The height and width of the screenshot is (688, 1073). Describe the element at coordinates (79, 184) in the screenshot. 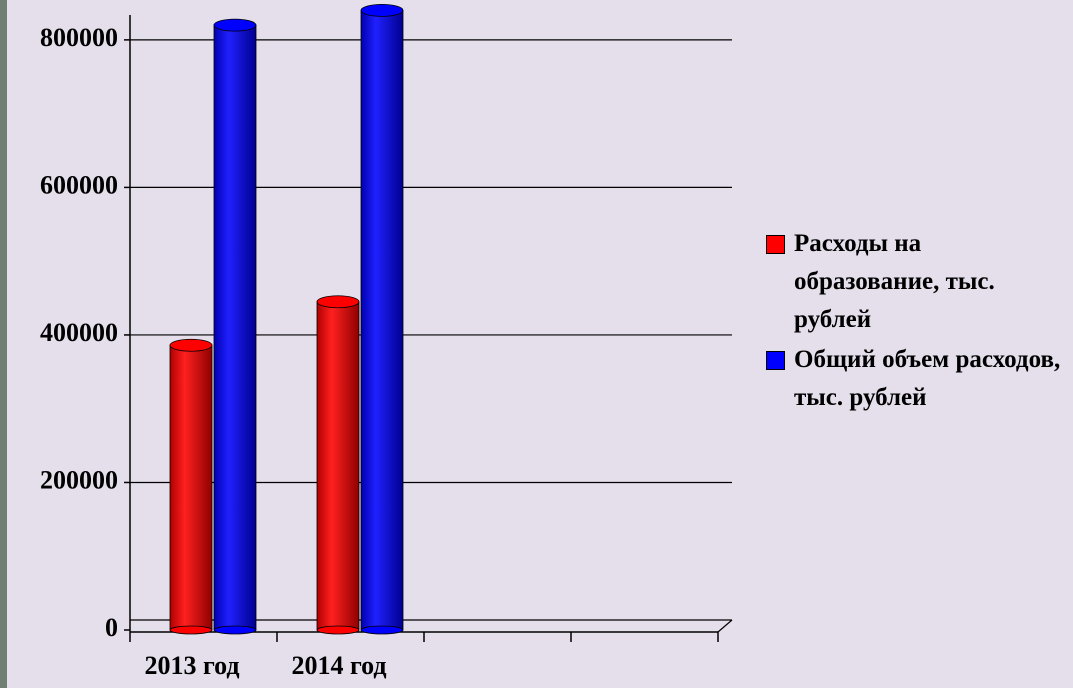

I see `y-tick-label: 600000` at that location.